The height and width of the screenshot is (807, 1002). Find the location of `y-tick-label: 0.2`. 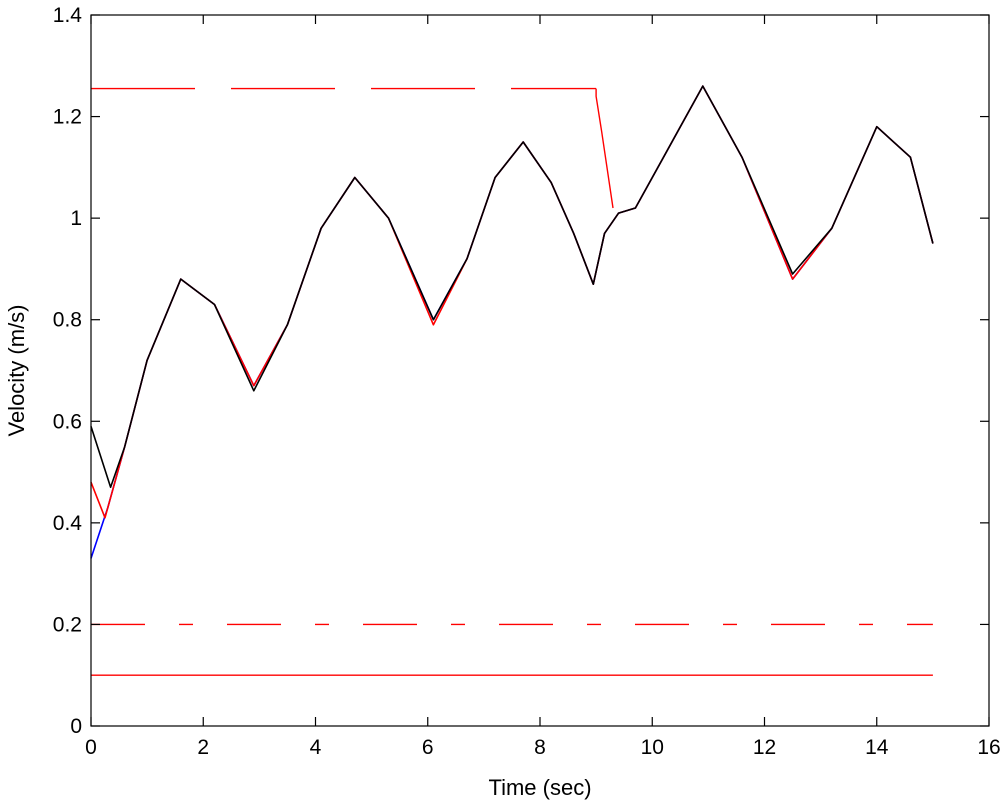

y-tick-label: 0.2 is located at coordinates (67, 624).